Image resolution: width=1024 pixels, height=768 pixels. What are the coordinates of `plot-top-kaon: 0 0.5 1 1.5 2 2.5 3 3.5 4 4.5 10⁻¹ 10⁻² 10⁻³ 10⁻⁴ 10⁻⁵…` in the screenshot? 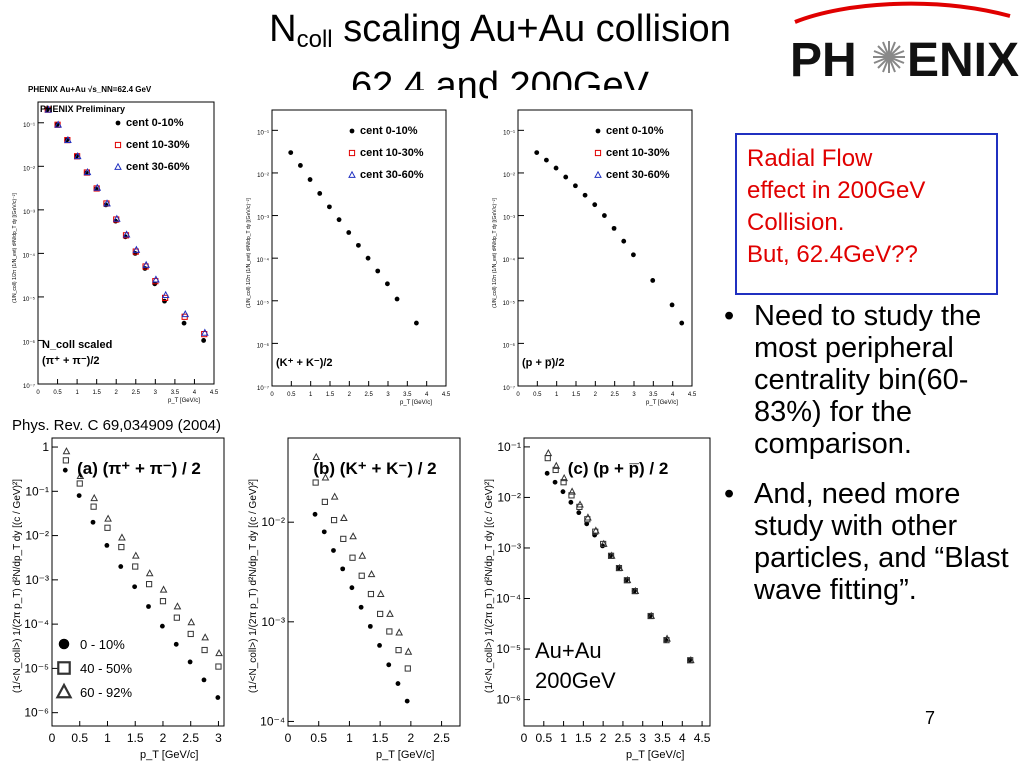 It's located at (351, 253).